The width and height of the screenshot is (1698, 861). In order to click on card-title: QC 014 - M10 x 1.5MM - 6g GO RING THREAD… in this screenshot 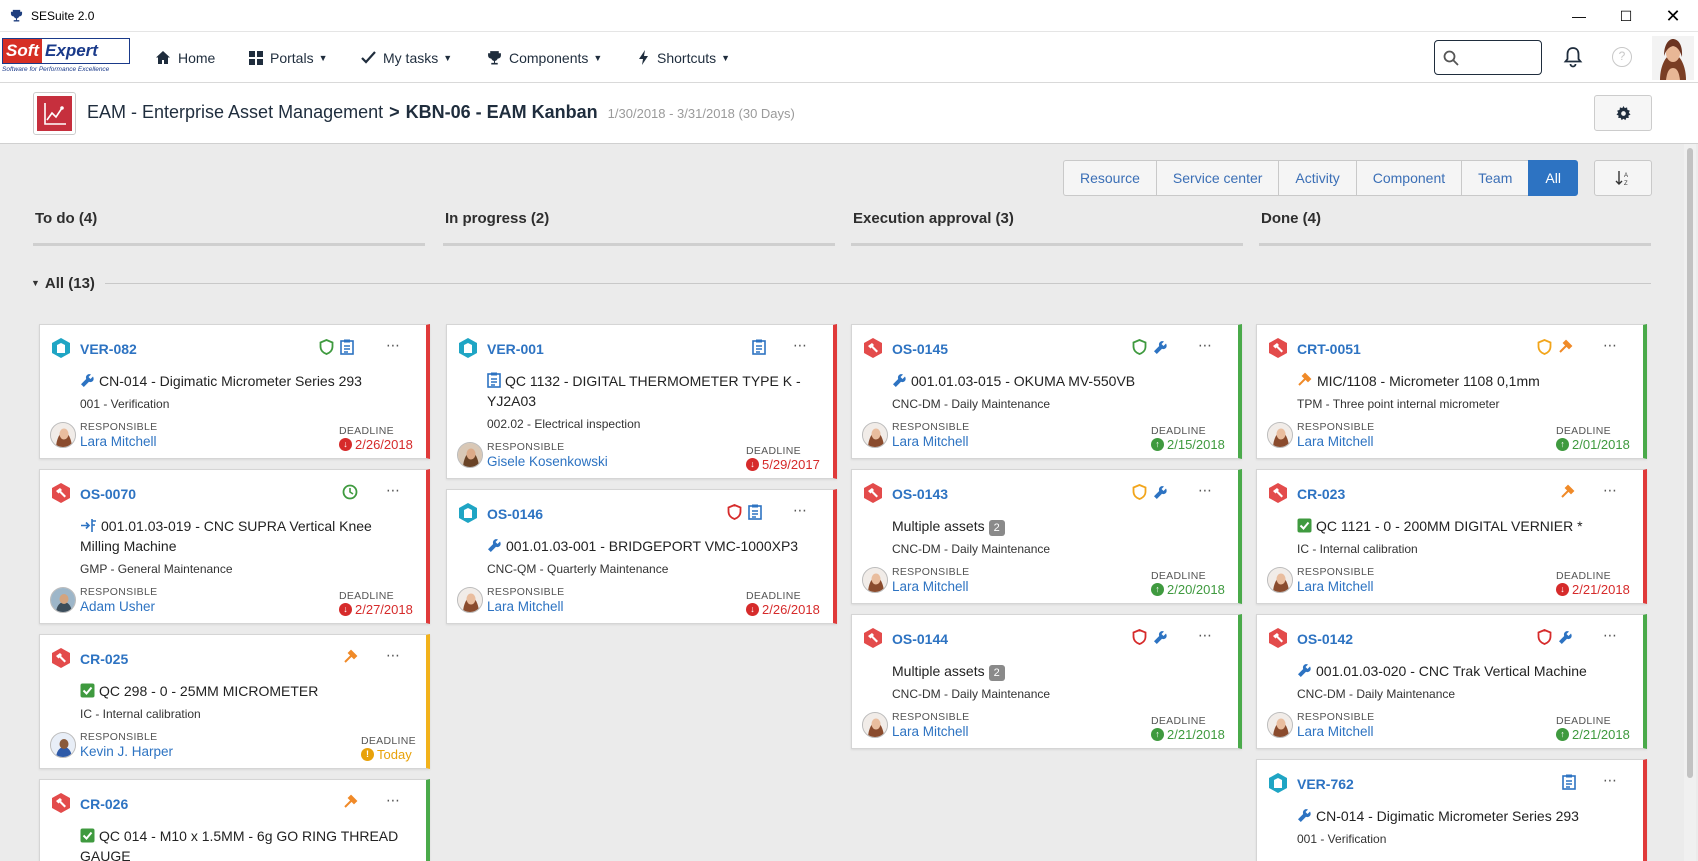, I will do `click(250, 843)`.